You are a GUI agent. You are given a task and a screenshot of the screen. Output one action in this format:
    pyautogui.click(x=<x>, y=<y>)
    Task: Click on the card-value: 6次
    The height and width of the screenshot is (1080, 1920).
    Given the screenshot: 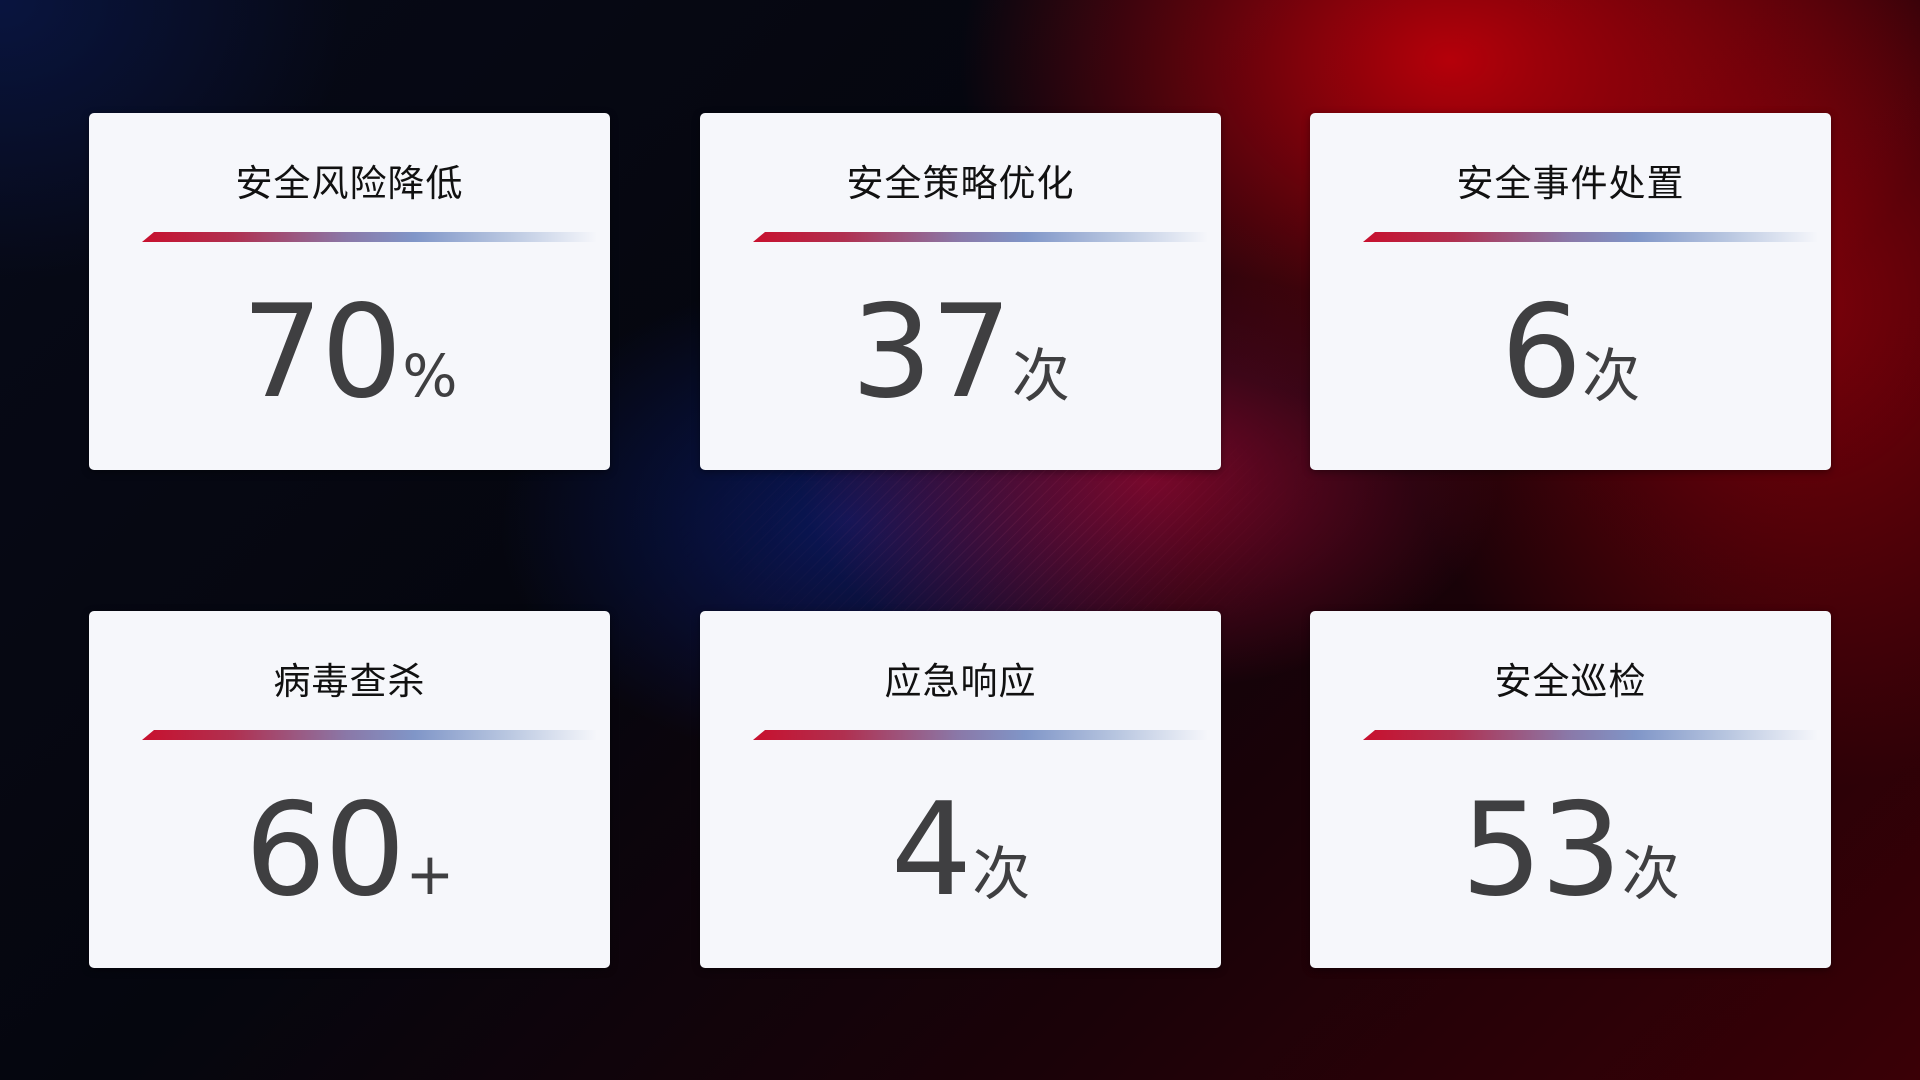 What is the action you would take?
    pyautogui.click(x=1570, y=352)
    